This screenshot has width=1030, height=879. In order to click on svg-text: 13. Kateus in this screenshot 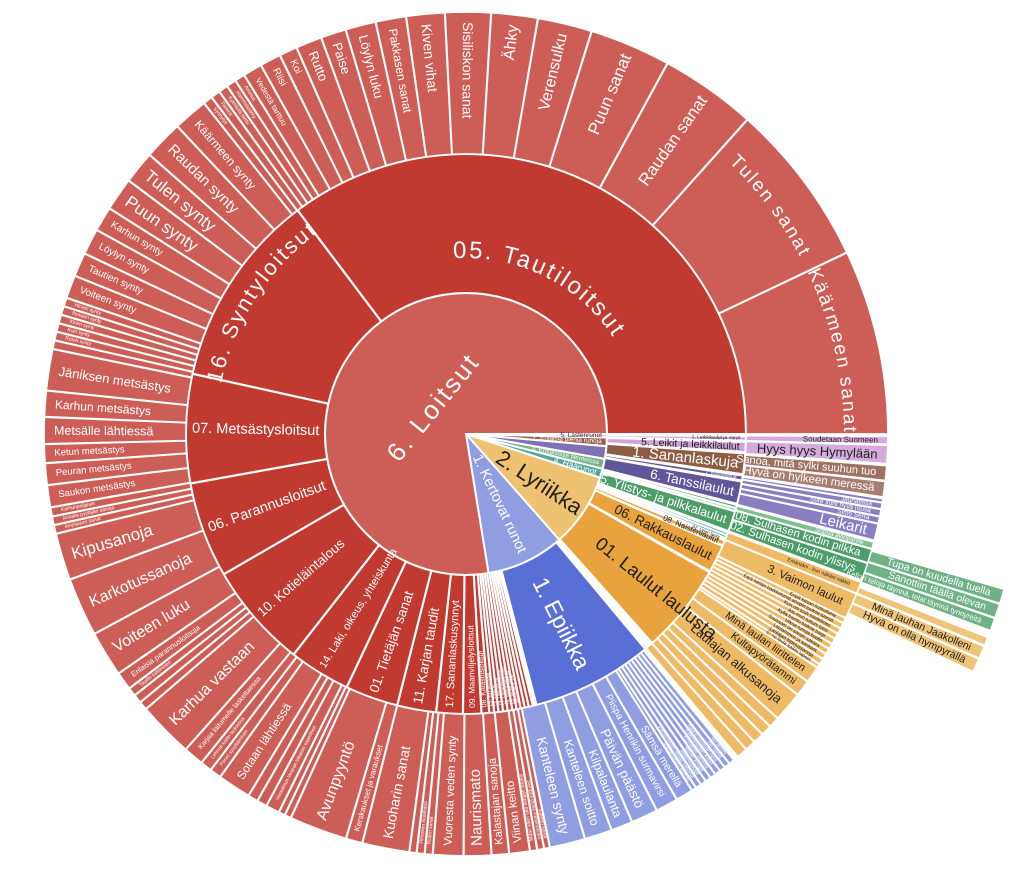, I will do `click(494, 695)`.